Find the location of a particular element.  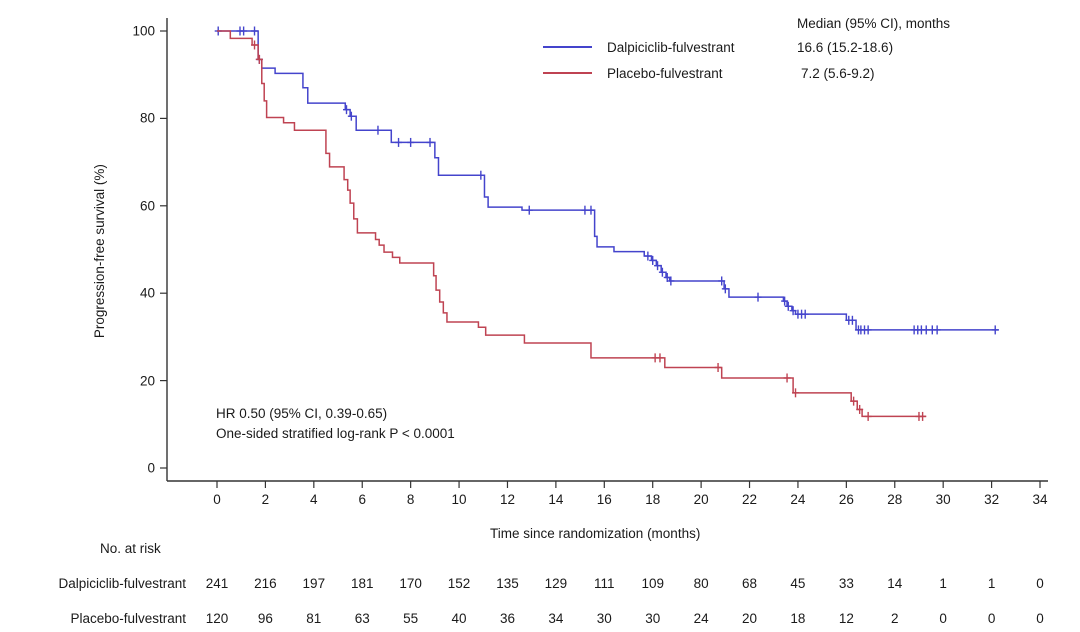

x-tick-label-26: 26 is located at coordinates (846, 499).